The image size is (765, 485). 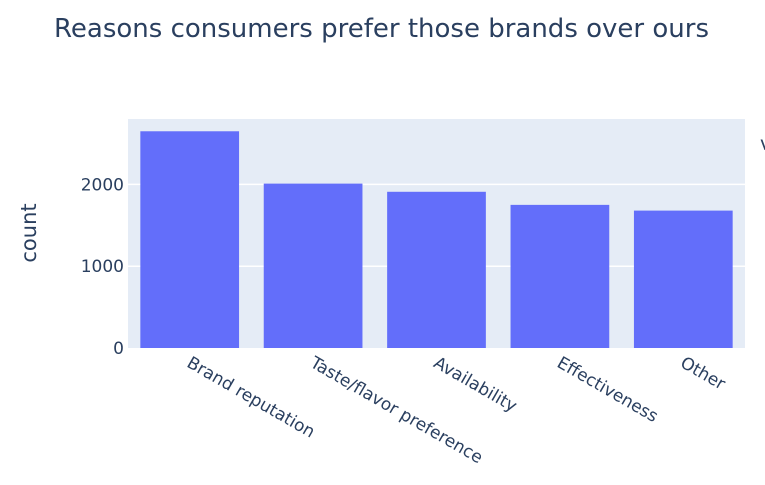 I want to click on y-tick-label: 2000, so click(x=102, y=185).